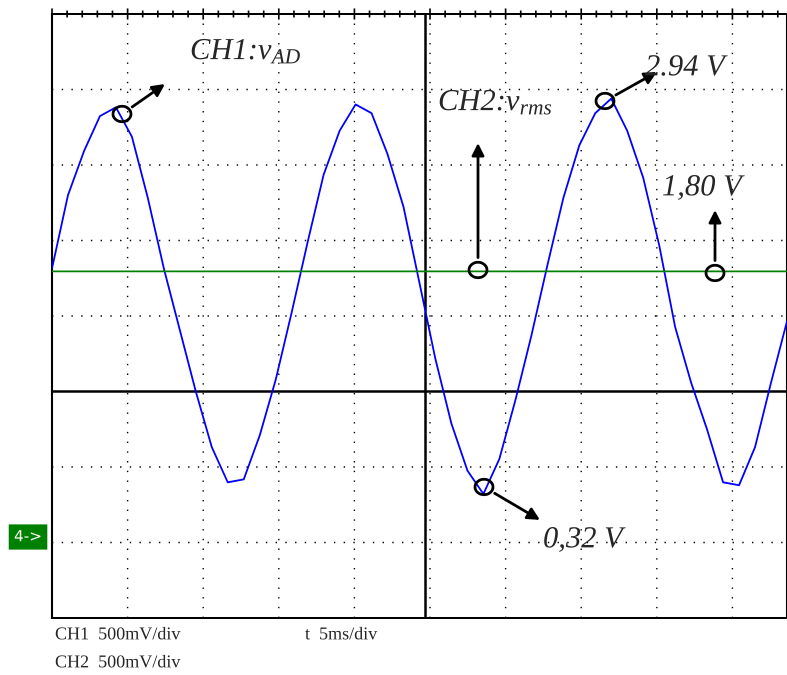 The height and width of the screenshot is (675, 787). Describe the element at coordinates (585, 539) in the screenshot. I see `text: 0,32 V` at that location.